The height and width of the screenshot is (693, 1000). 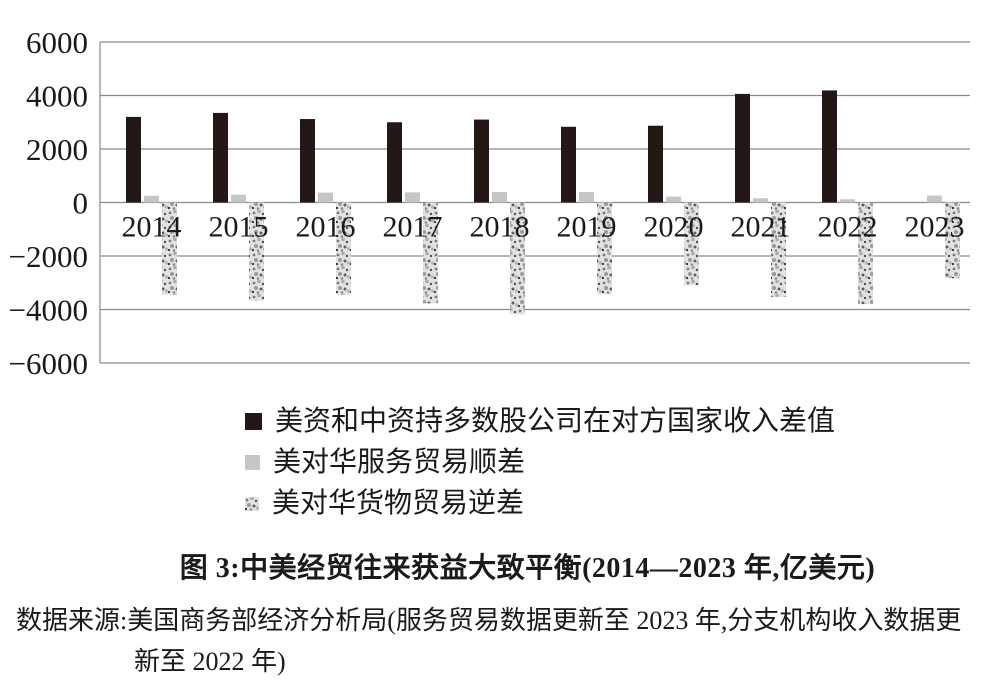 I want to click on bar-series3-2017, so click(x=430, y=253).